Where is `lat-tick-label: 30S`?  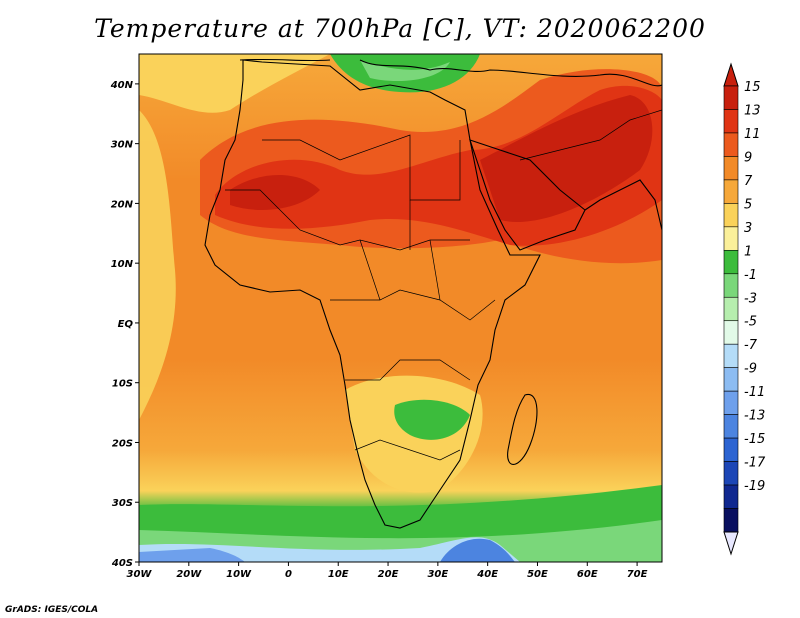 lat-tick-label: 30S is located at coordinates (122, 503).